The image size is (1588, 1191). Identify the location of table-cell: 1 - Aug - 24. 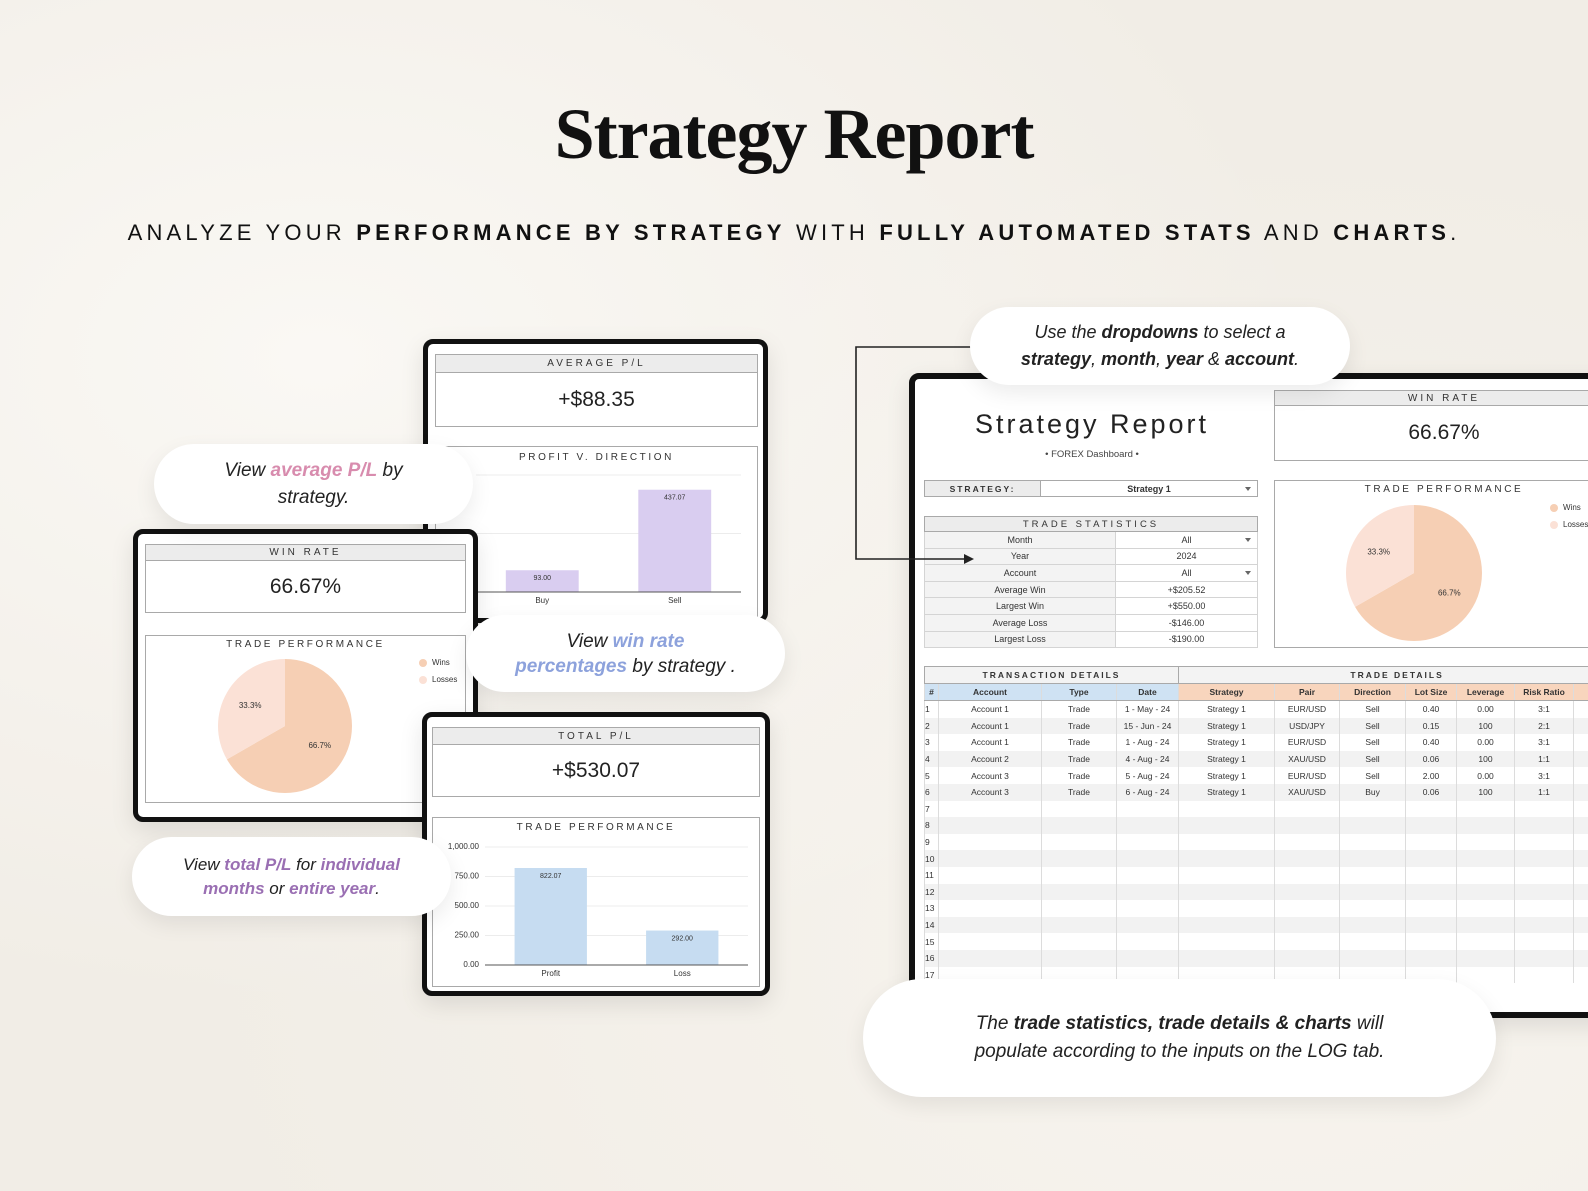
(1147, 742).